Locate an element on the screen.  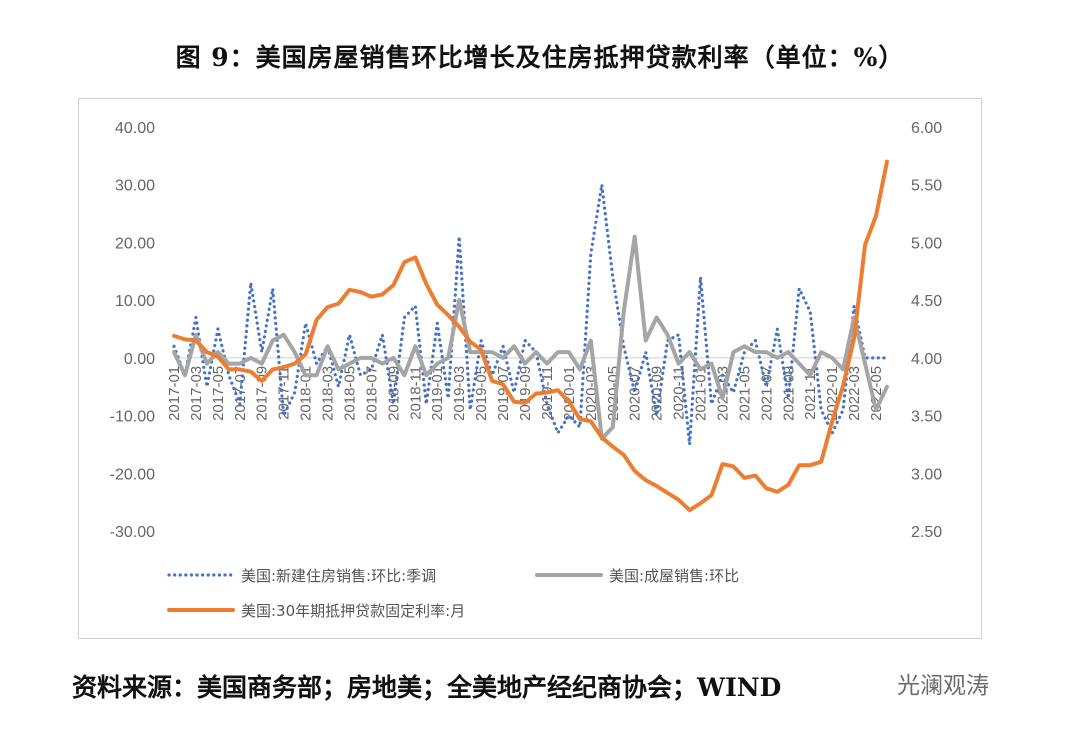
watermark: 光澜观涛 is located at coordinates (943, 683).